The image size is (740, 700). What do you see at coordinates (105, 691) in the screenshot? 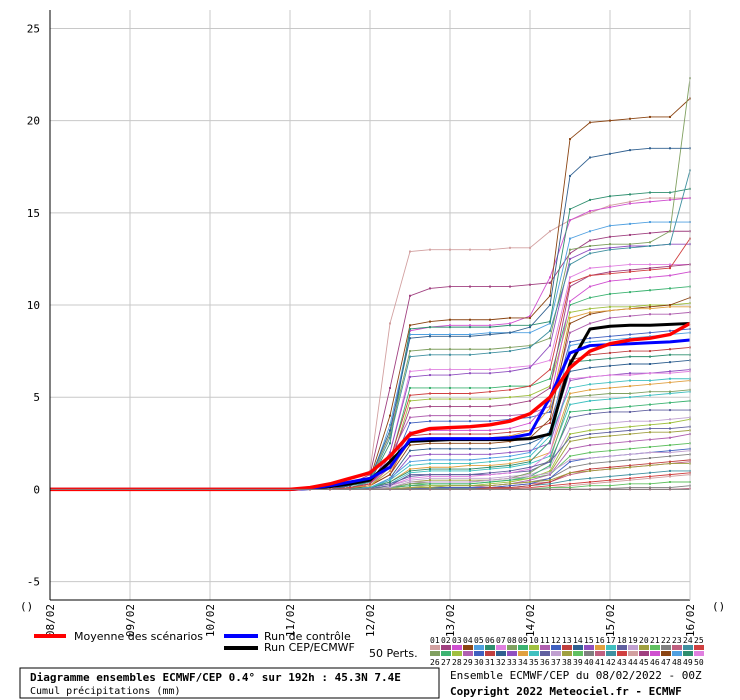
I see `footer-subtitle: Cumul précipitations (mm)` at bounding box center [105, 691].